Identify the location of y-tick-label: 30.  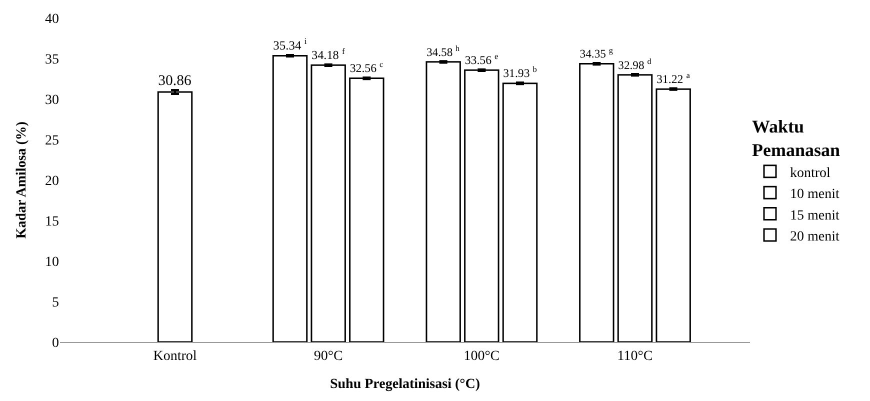
(52, 100).